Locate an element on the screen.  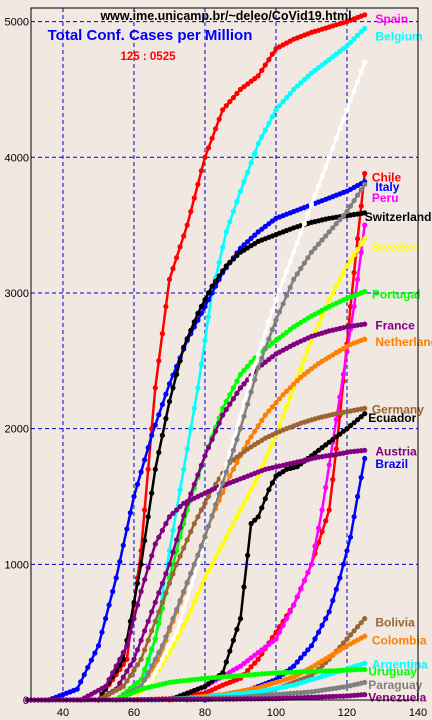
label-austria: Austria is located at coordinates (396, 452).